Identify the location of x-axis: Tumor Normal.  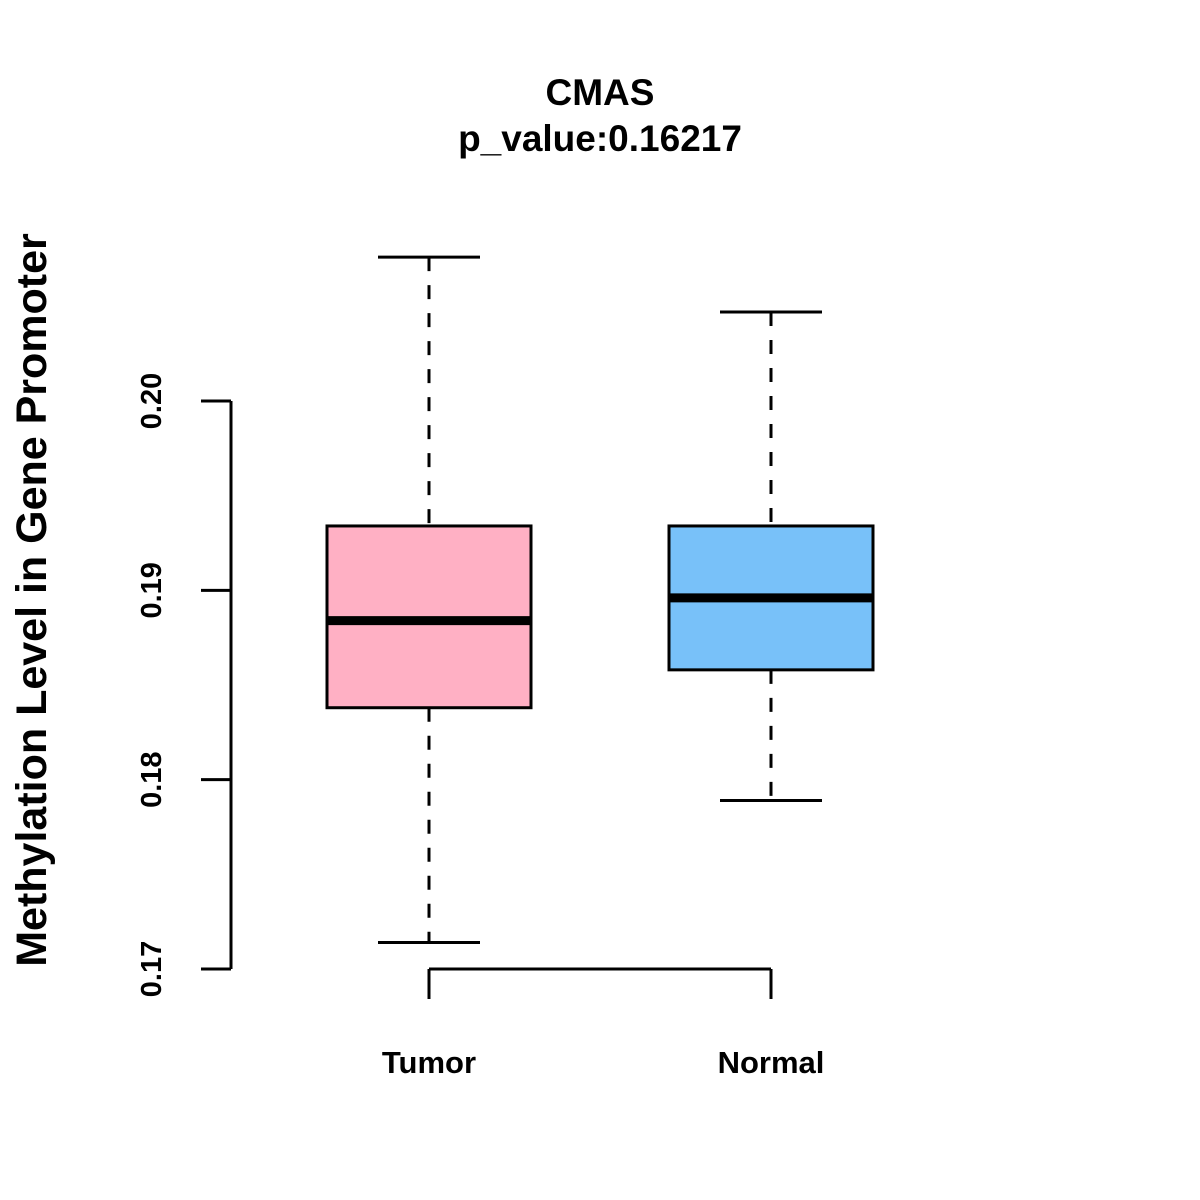
(603, 1023).